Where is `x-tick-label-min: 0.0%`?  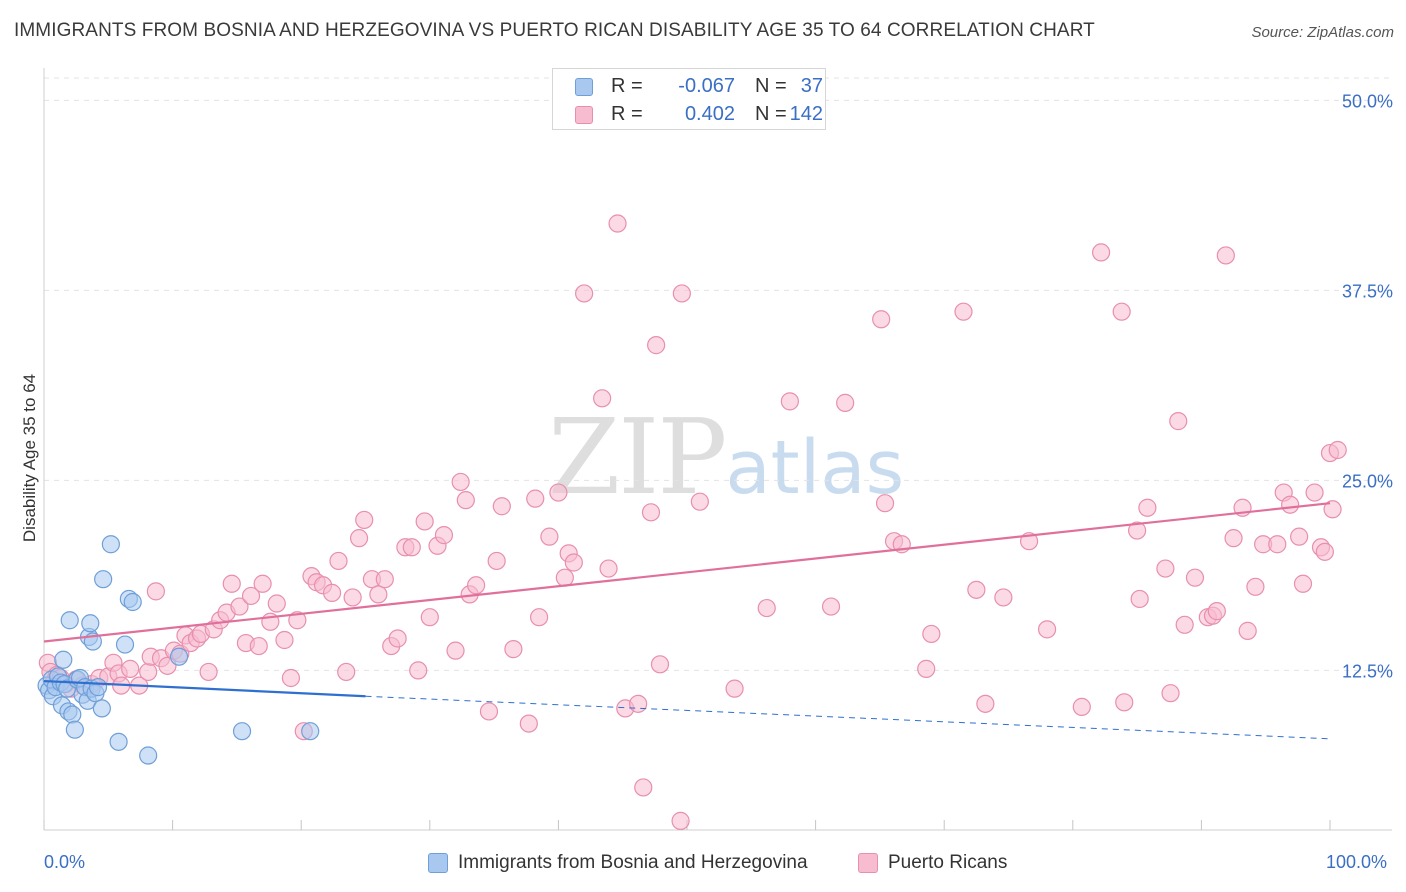
x-tick-label-min: 0.0% is located at coordinates (65, 862).